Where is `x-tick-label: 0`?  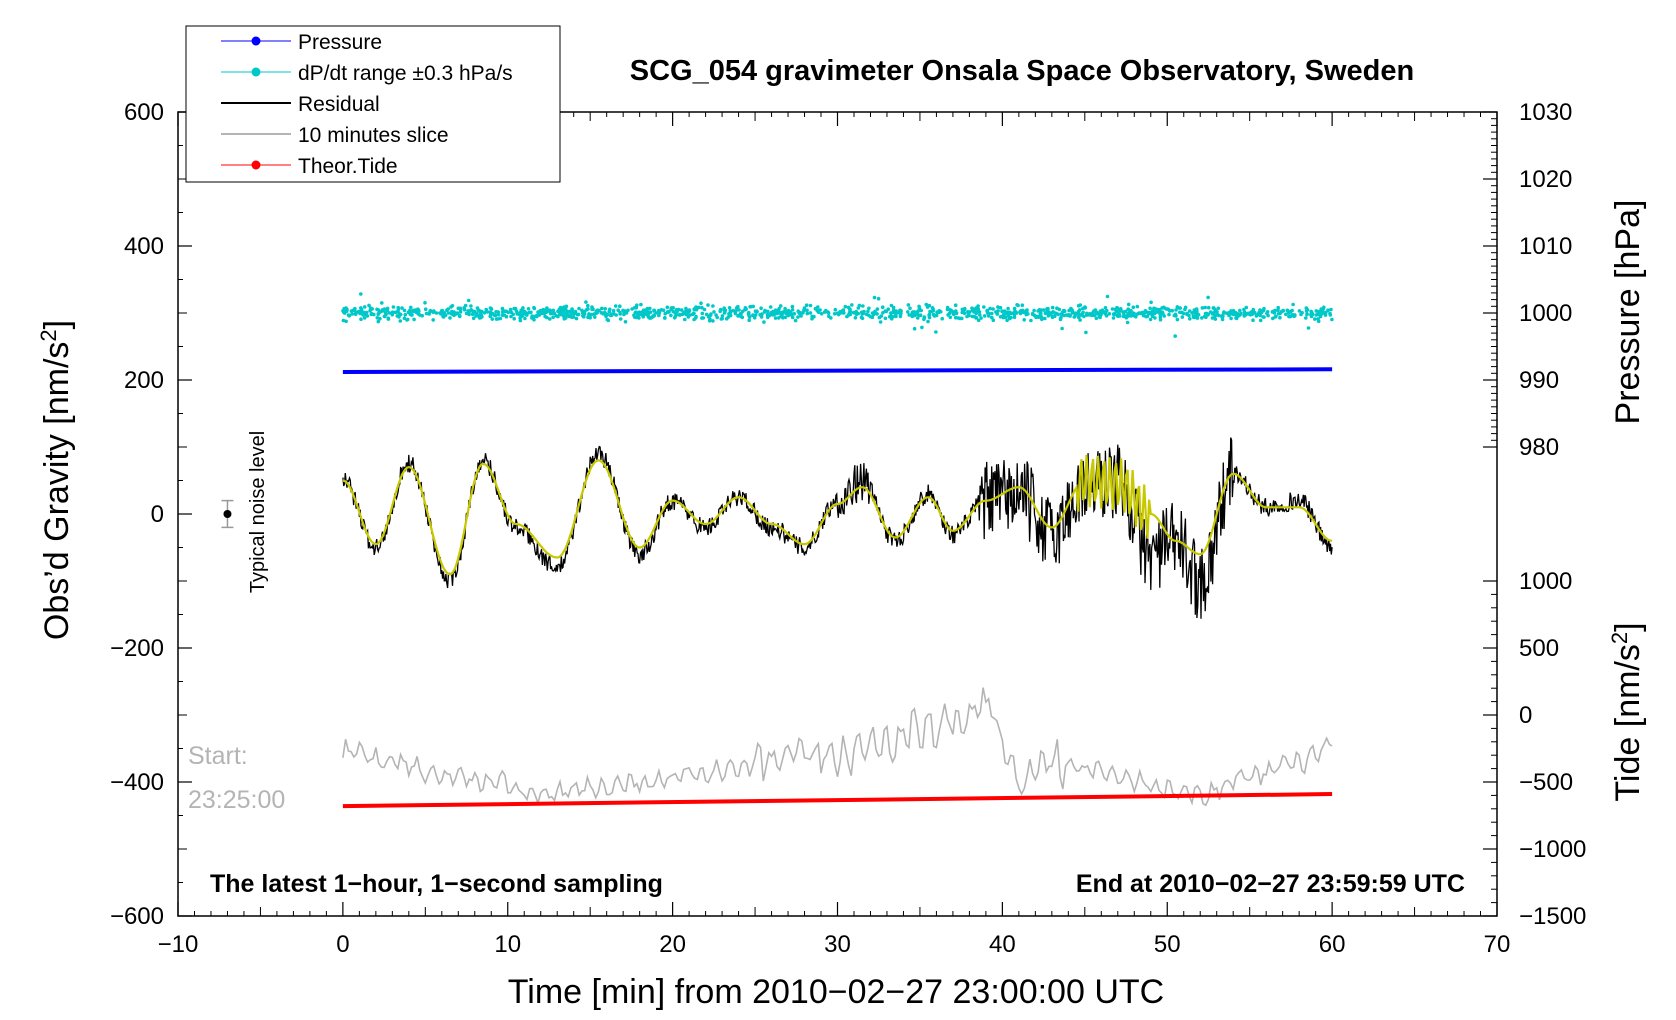 x-tick-label: 0 is located at coordinates (342, 944).